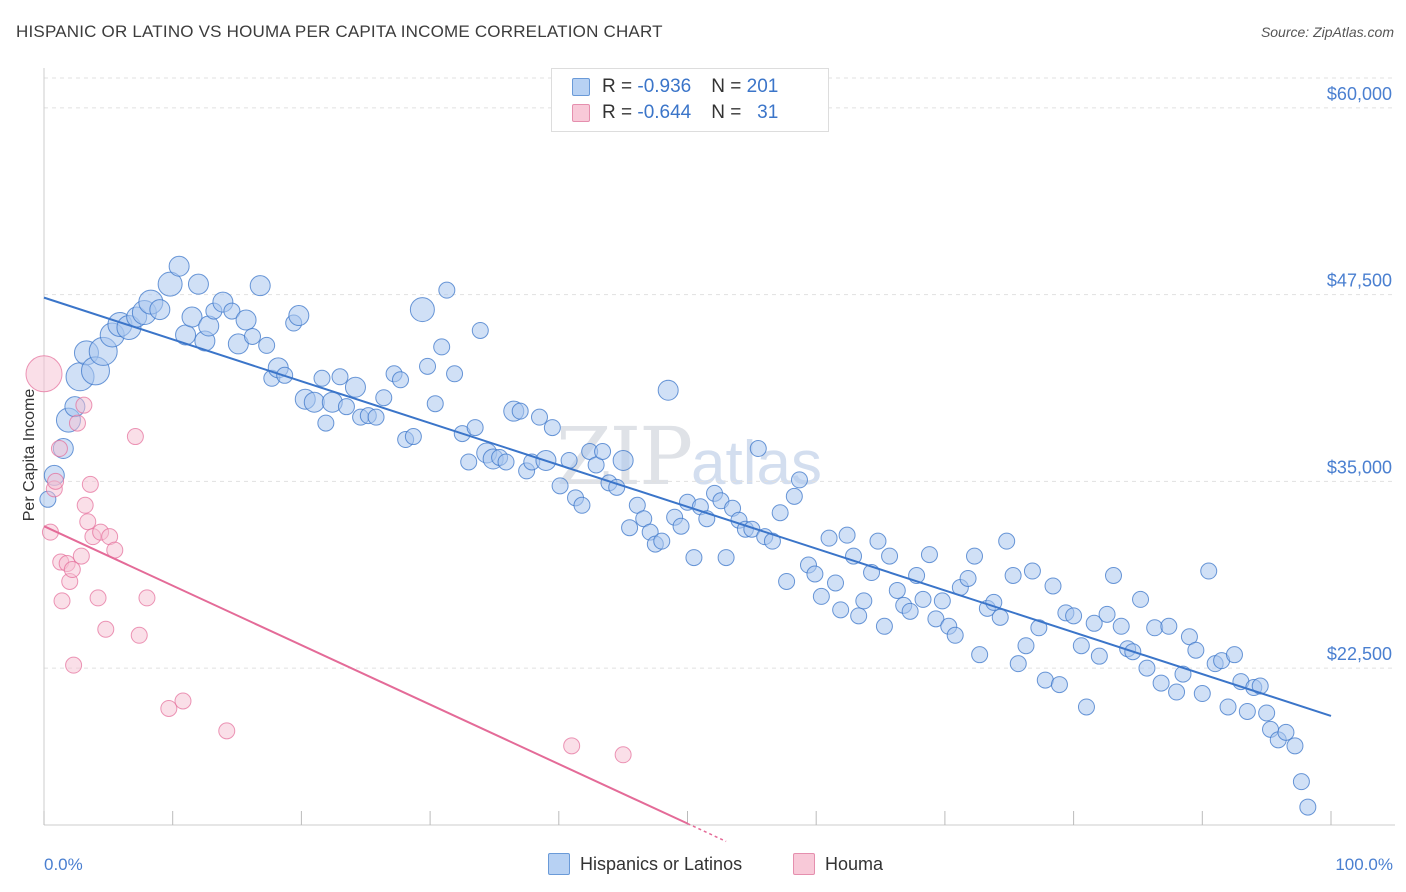 The image size is (1406, 892). I want to click on x-tick-label-right: 100.0%, so click(1364, 864).